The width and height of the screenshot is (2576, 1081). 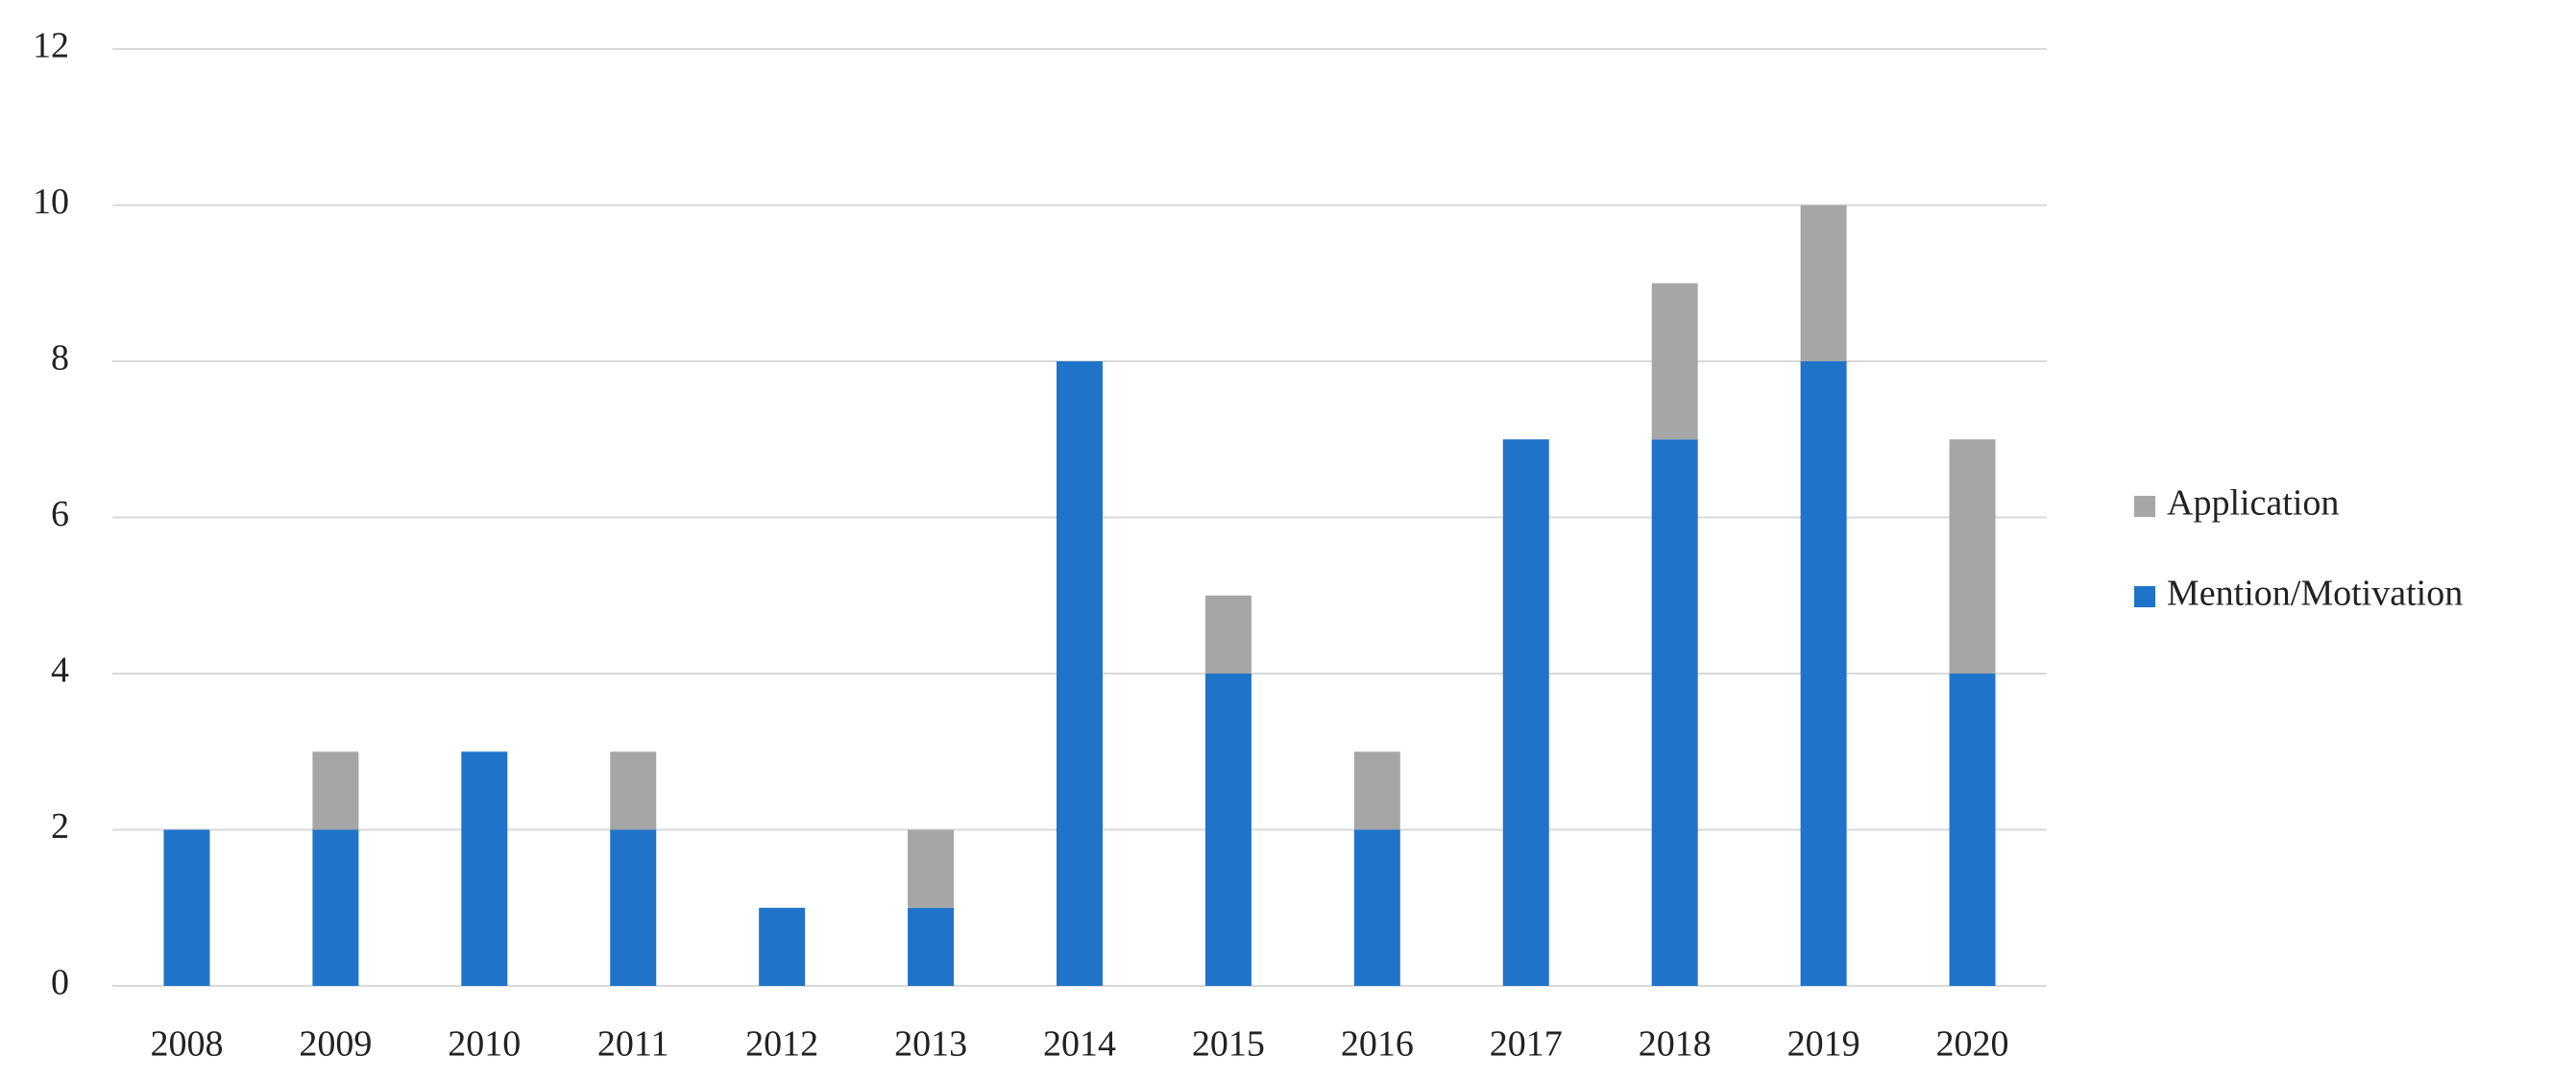 I want to click on x-tick-label: 2017, so click(x=1526, y=1044).